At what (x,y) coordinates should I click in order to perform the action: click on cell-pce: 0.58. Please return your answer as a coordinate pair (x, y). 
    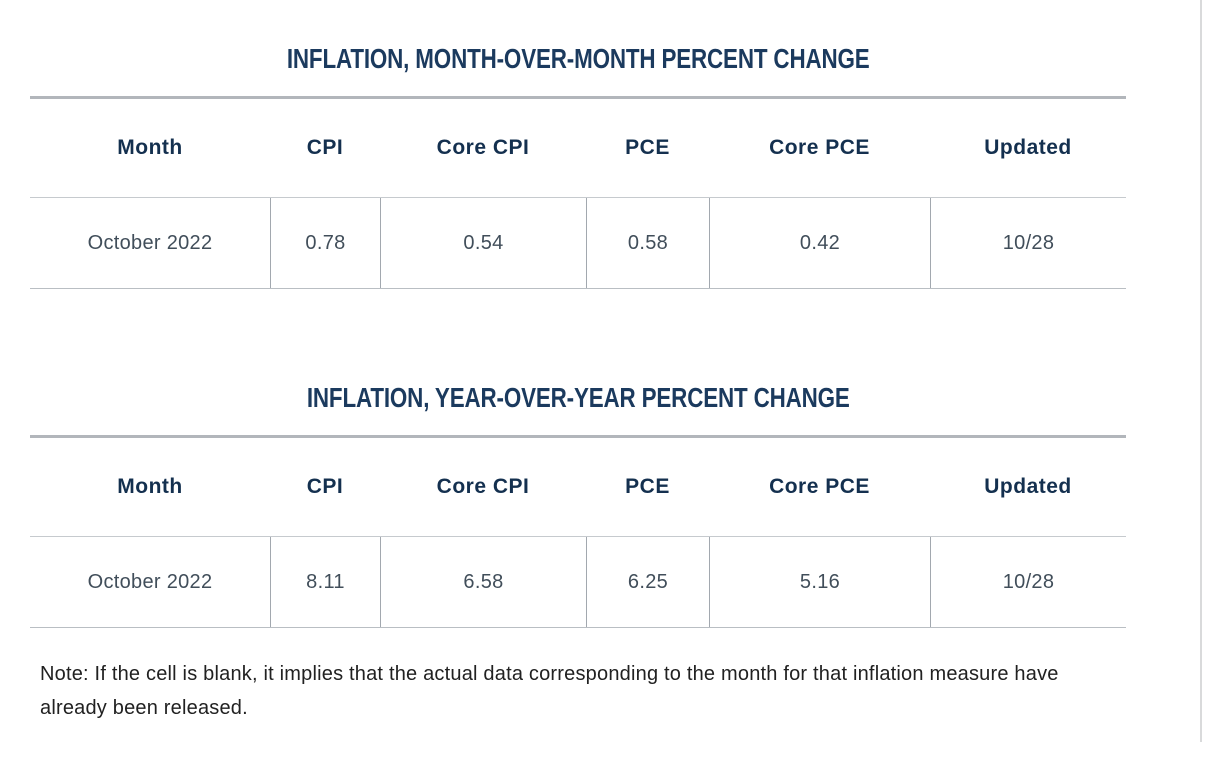
    Looking at the image, I should click on (647, 243).